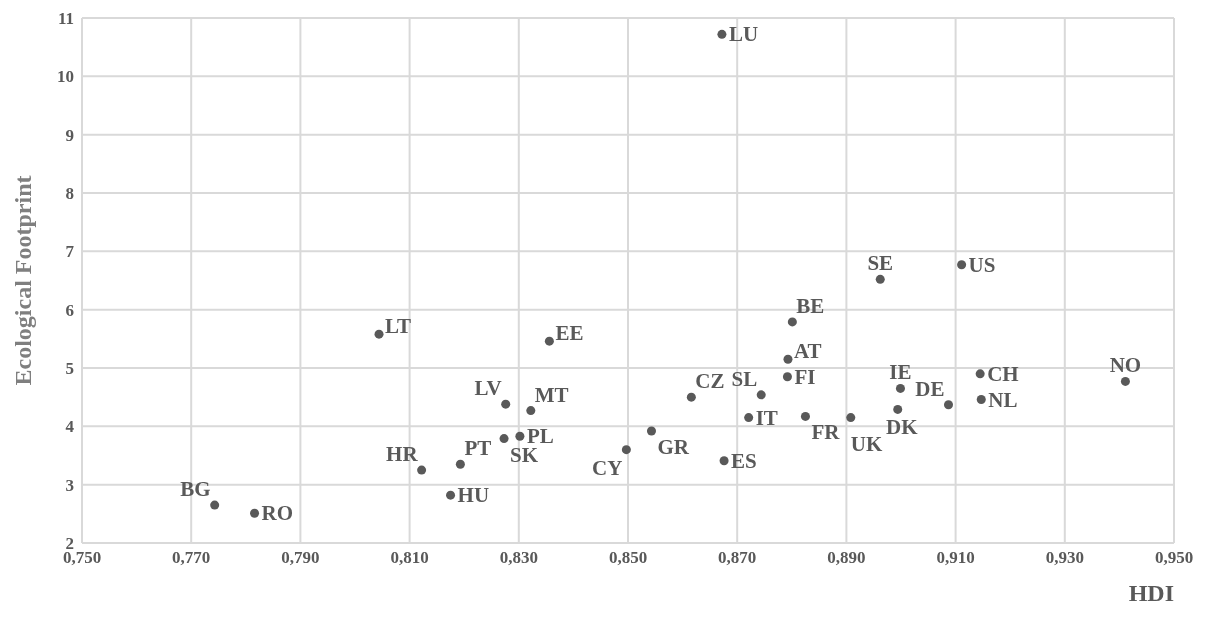 Image resolution: width=1229 pixels, height=621 pixels. Describe the element at coordinates (810, 305) in the screenshot. I see `data-label: BE` at that location.